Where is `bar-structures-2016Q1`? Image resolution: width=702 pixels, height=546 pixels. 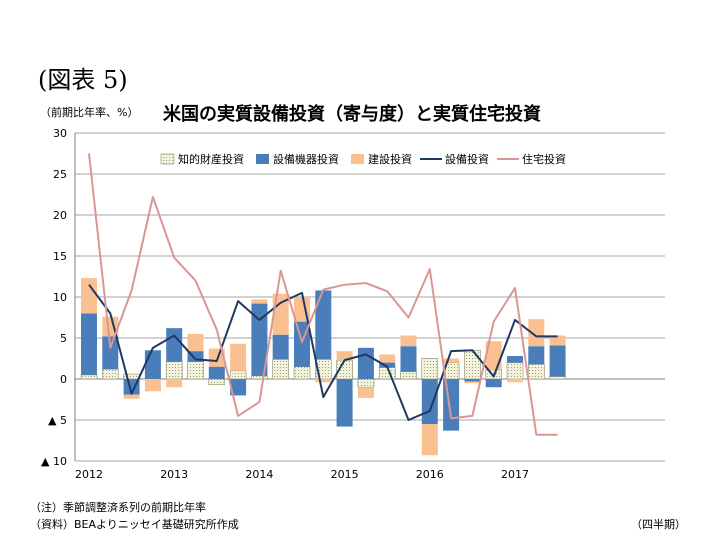
bar-structures-2016Q1 is located at coordinates (429, 440).